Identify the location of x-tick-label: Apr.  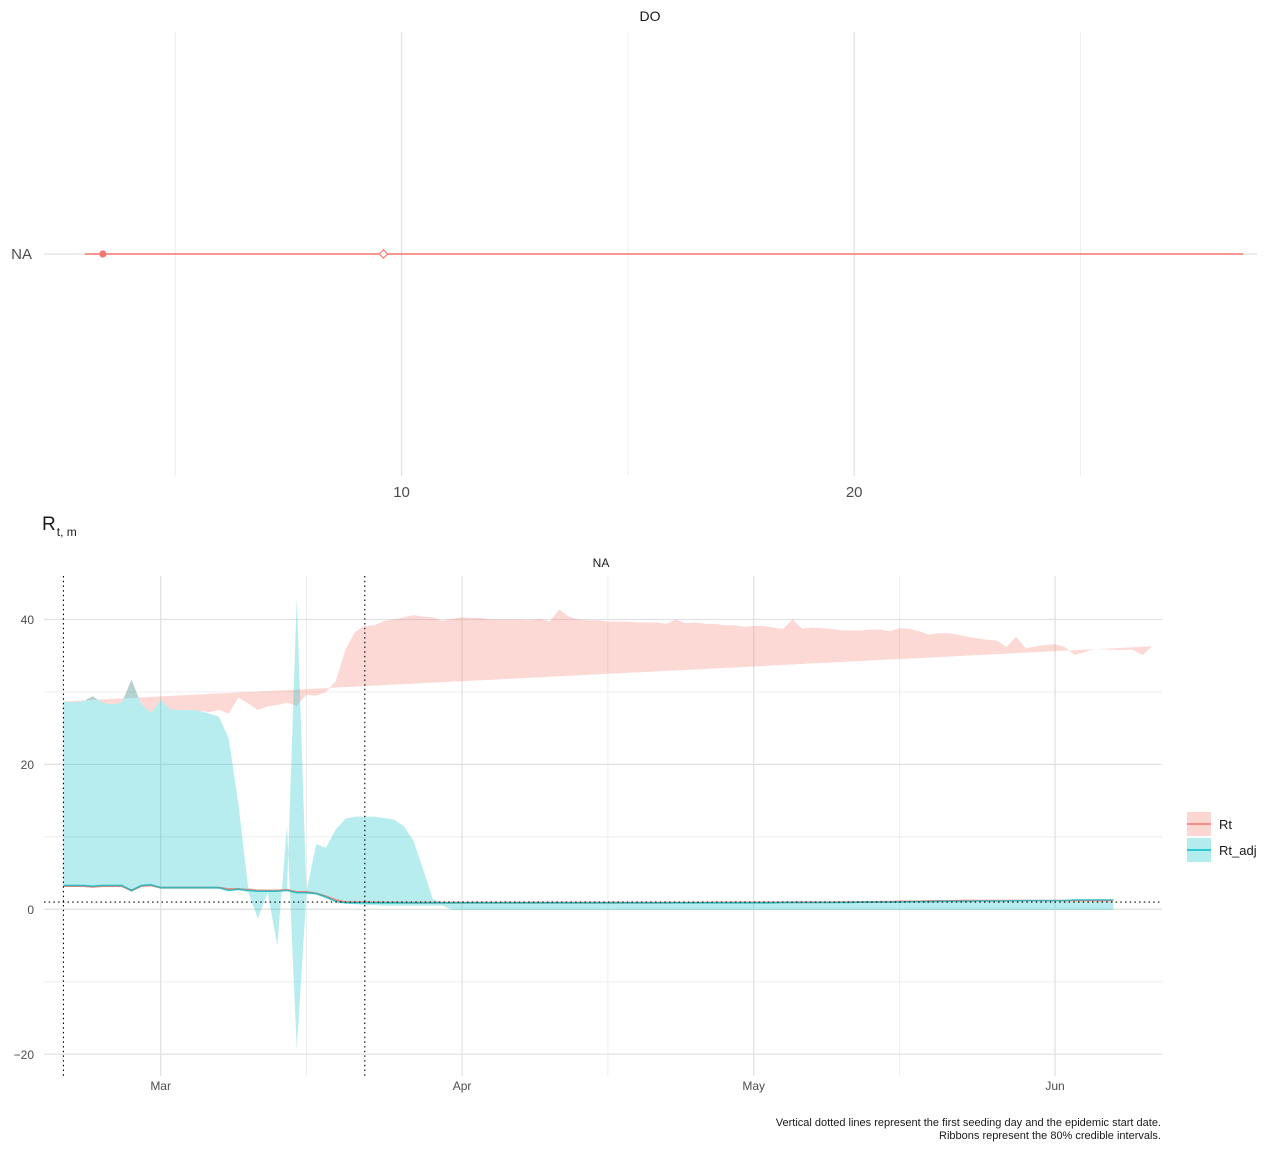
(462, 1086).